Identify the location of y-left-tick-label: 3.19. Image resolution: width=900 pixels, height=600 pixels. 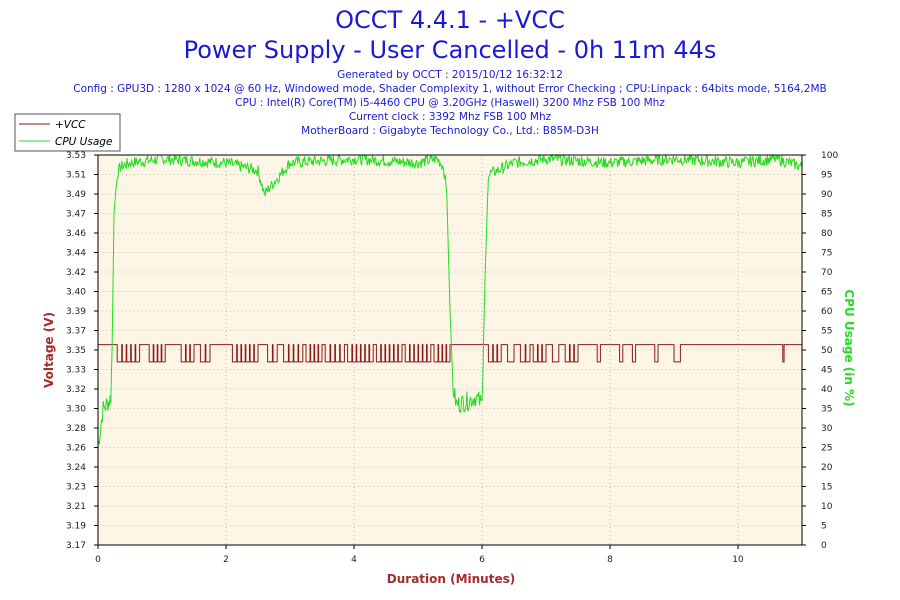
(76, 527).